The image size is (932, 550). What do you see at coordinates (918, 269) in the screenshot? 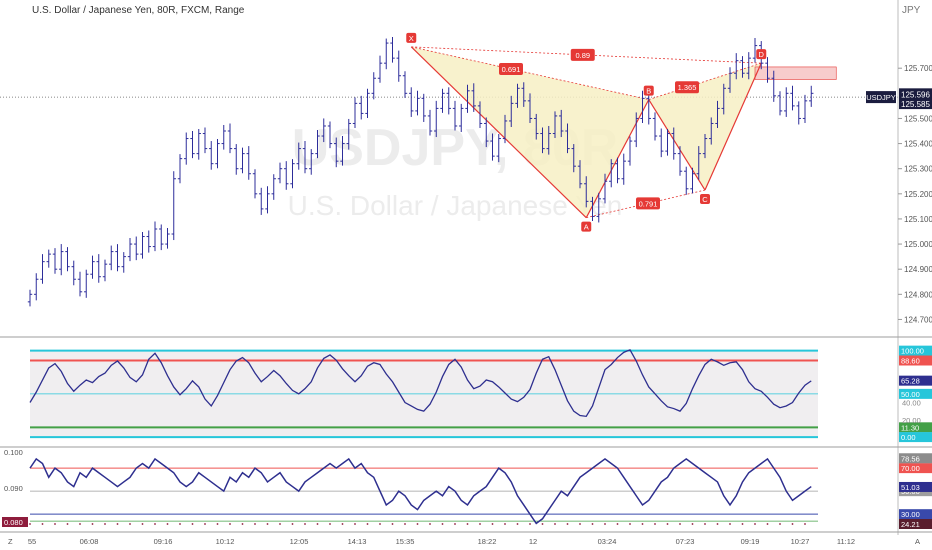
I see `price-tick-label: 124.900` at bounding box center [918, 269].